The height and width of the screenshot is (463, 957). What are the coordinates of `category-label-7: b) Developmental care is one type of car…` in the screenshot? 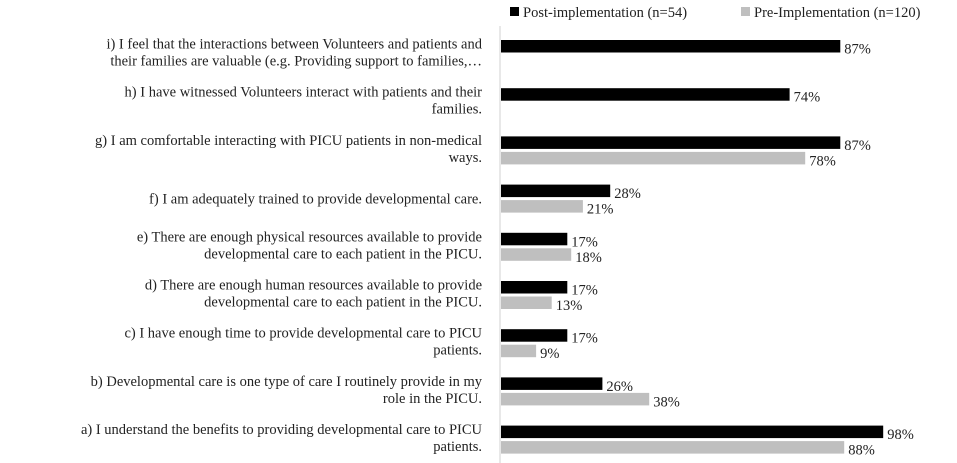 It's located at (287, 390).